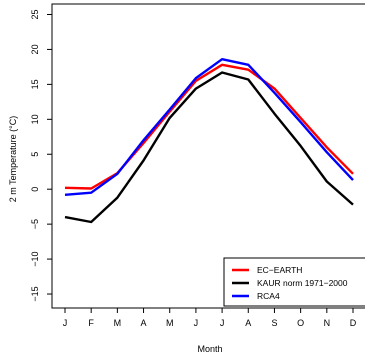  I want to click on y-tick-label: 20, so click(35, 49).